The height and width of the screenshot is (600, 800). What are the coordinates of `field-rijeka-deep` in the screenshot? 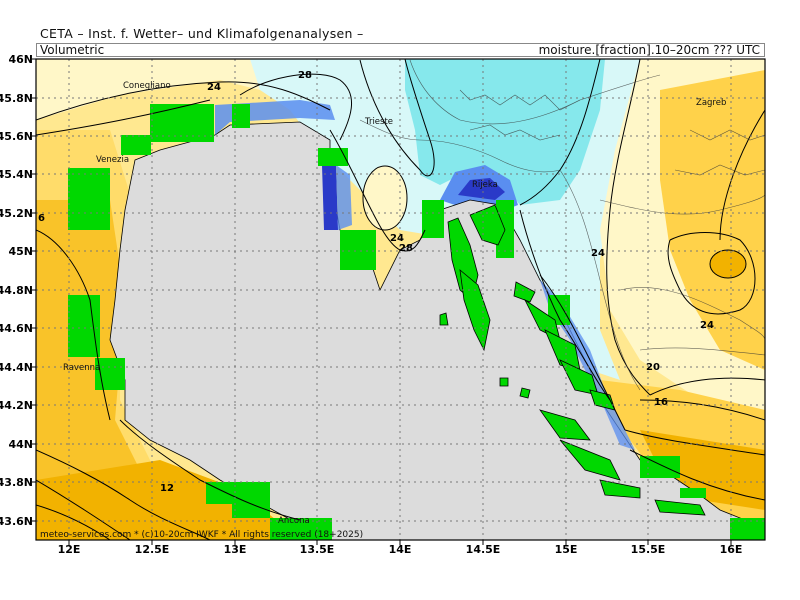 It's located at (481, 189).